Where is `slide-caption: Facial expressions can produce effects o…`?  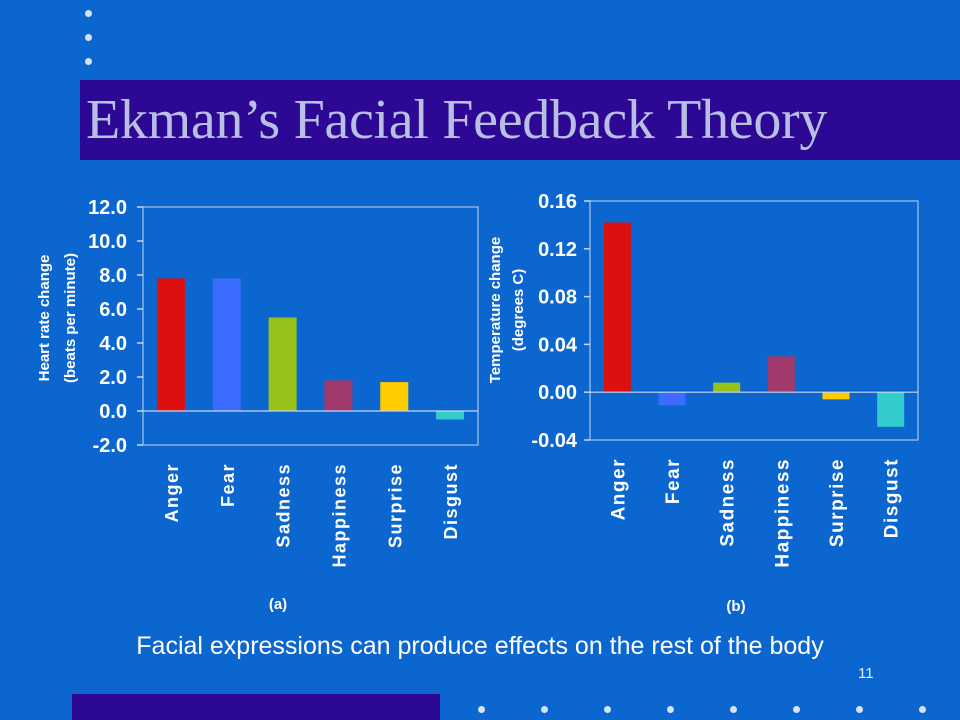
slide-caption: Facial expressions can produce effects o… is located at coordinates (480, 646).